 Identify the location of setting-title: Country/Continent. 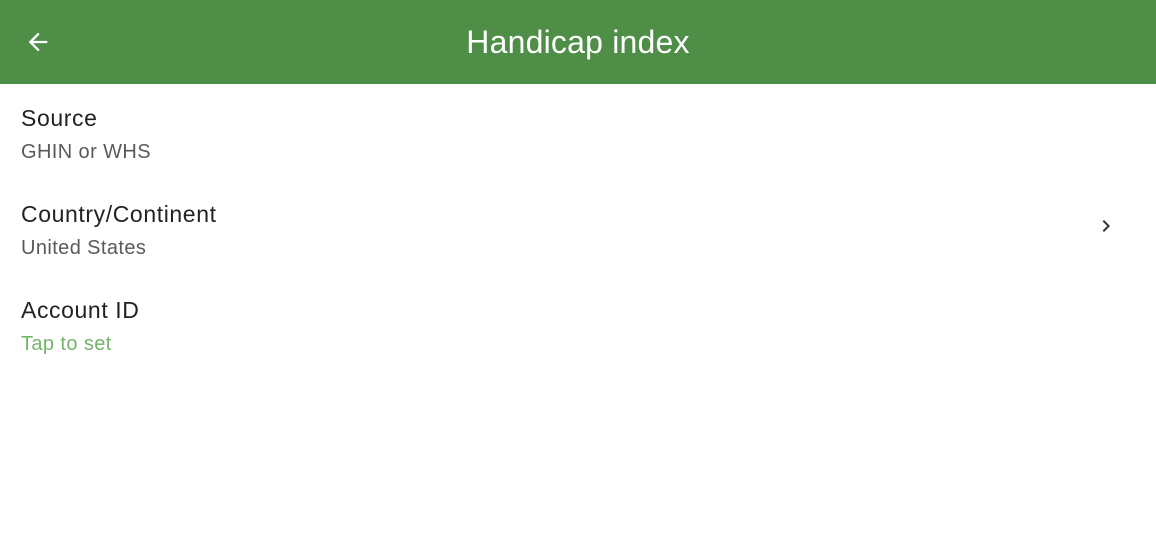
(119, 214).